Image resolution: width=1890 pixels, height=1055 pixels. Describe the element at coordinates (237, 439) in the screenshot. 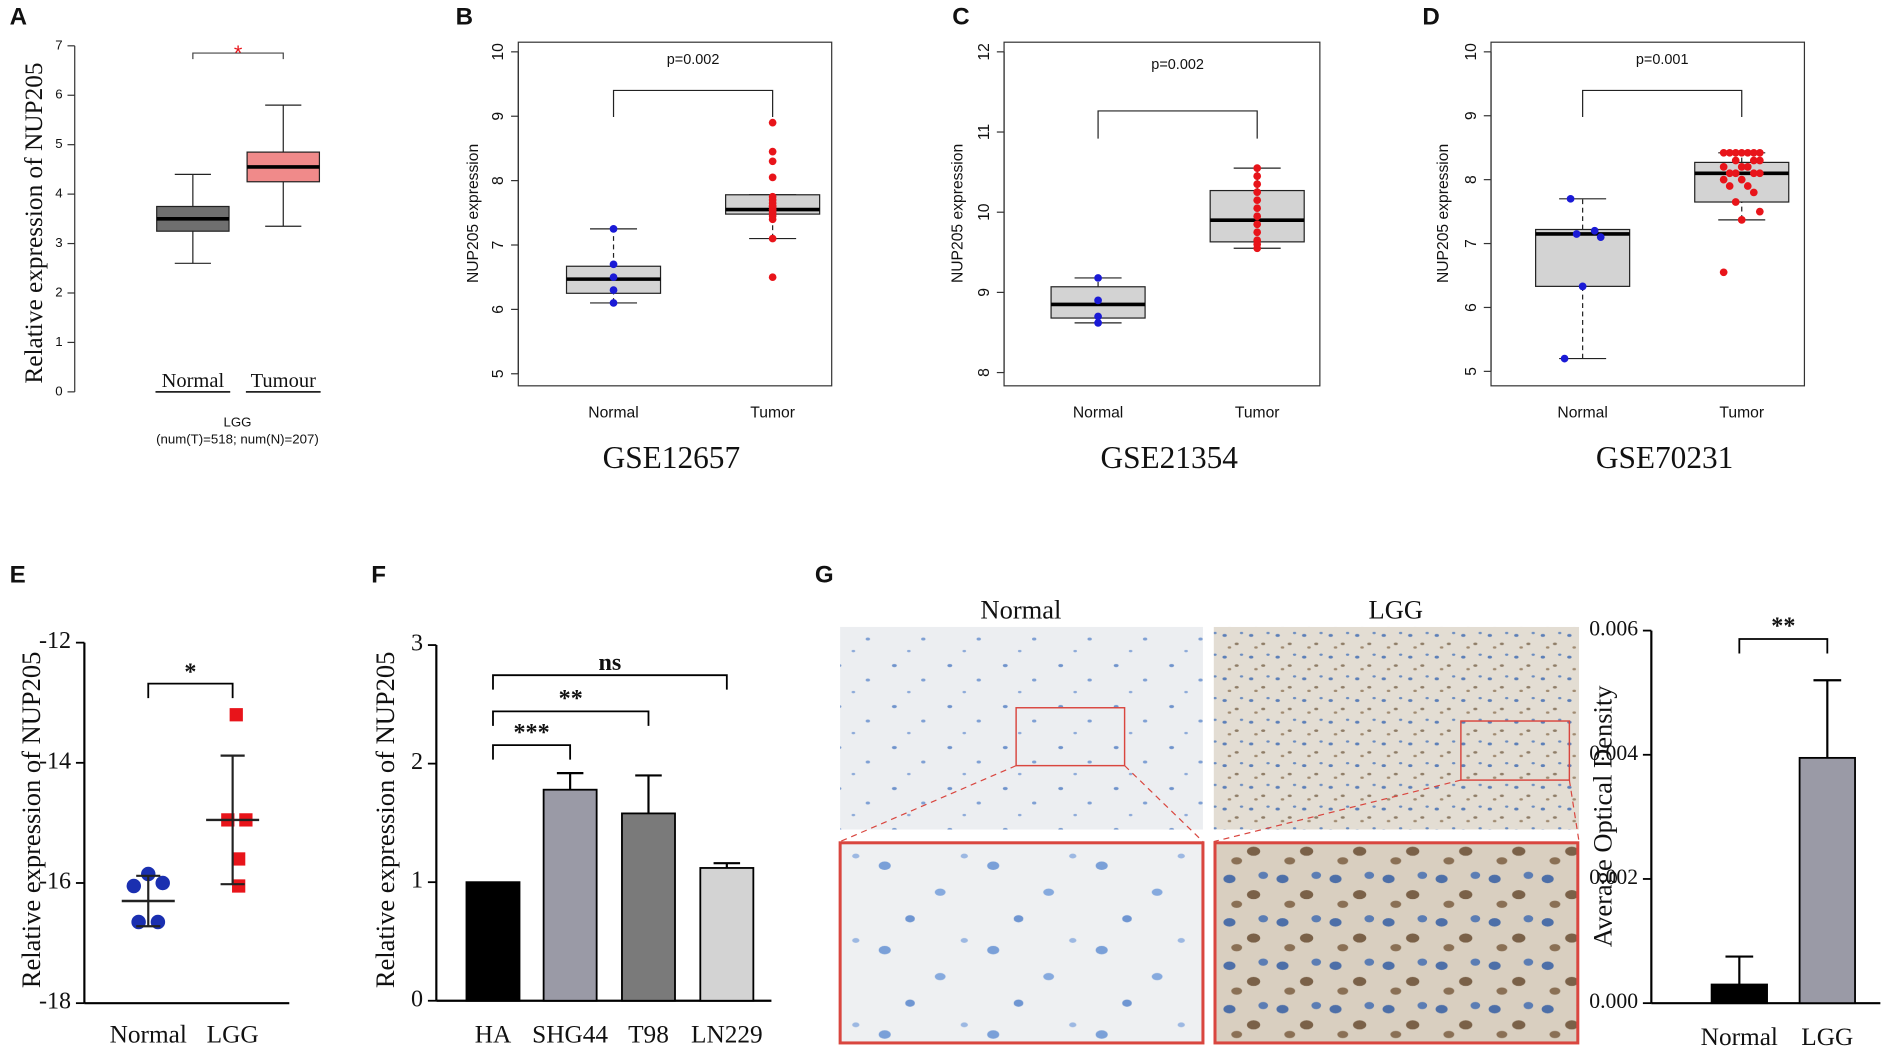

I see `subtitle: (num(T)=518; num(N)=207)` at that location.